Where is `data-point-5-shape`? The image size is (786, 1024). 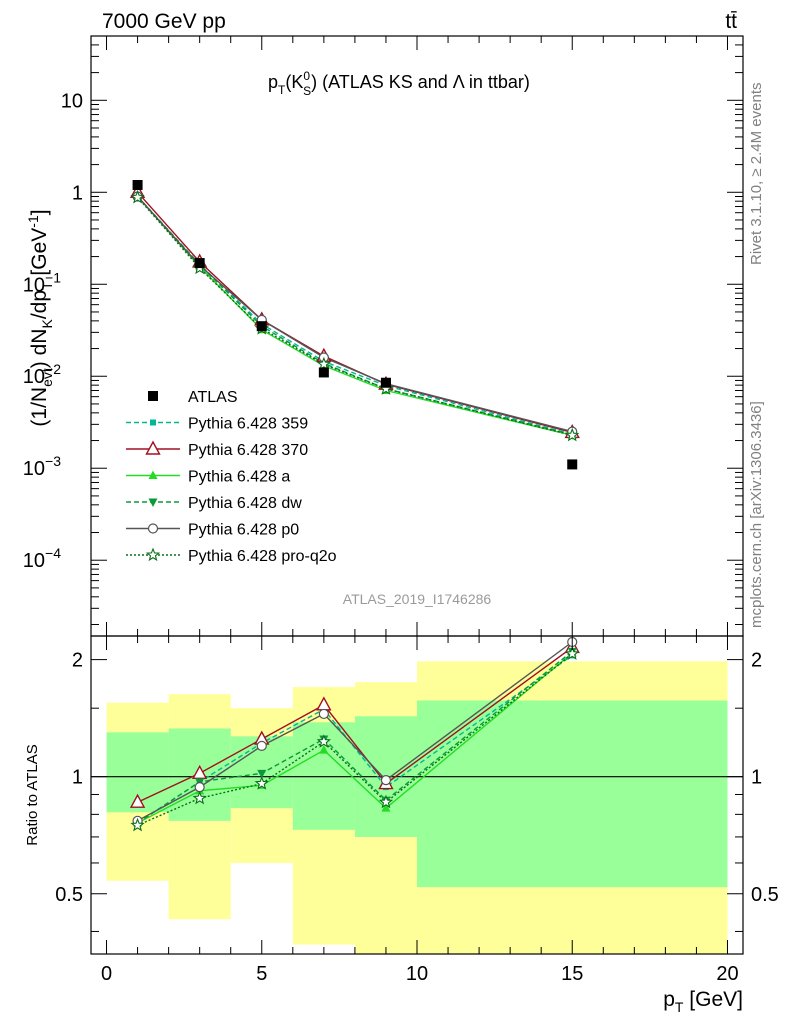
data-point-5-shape is located at coordinates (572, 464).